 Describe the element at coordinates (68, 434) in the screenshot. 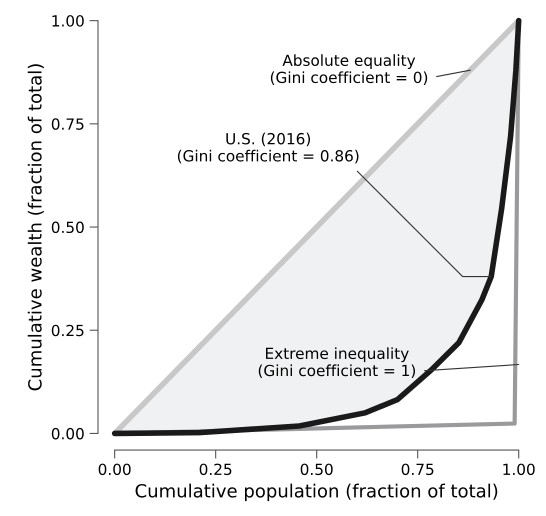

I see `y-tick-label: 0.00` at that location.